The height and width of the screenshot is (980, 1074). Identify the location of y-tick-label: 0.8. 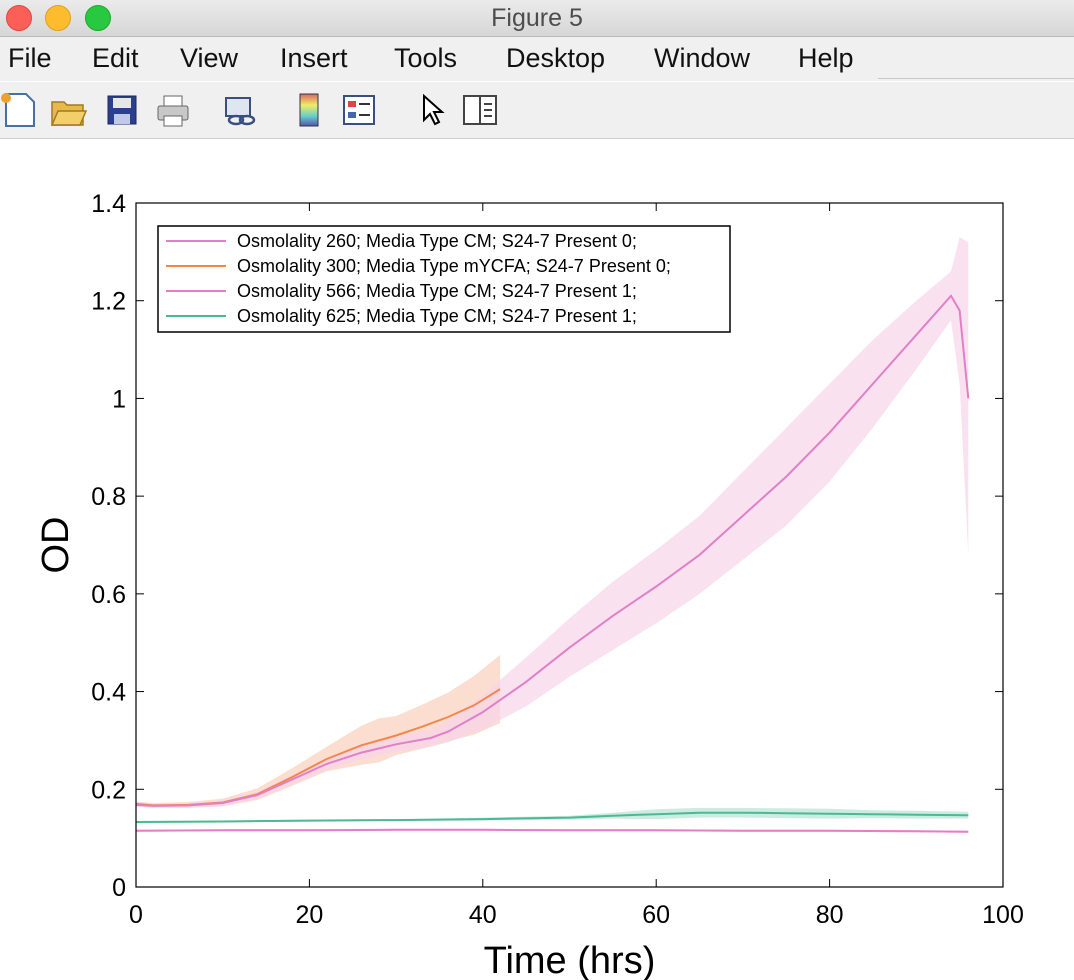
(108, 497).